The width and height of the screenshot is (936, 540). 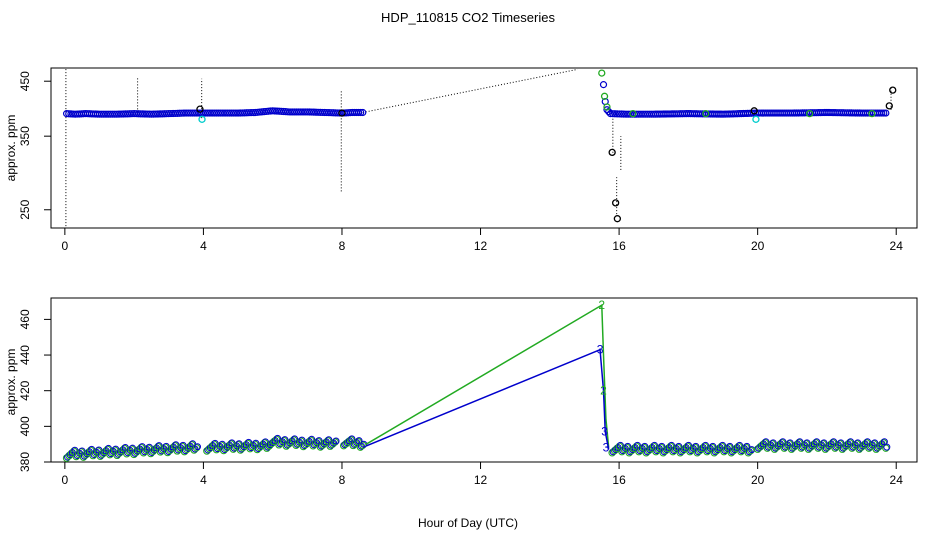 What do you see at coordinates (65, 480) in the screenshot?
I see `bottom-x-tick-label: 0` at bounding box center [65, 480].